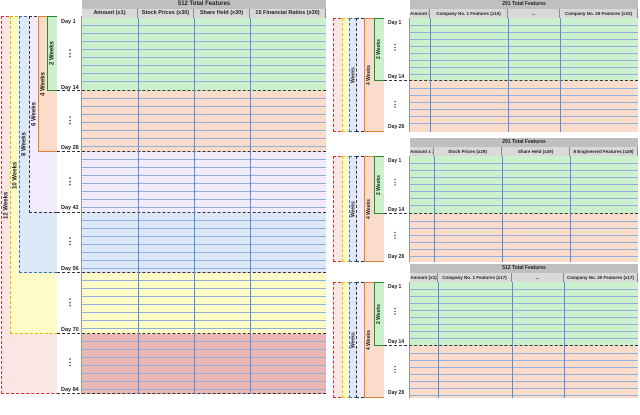 The width and height of the screenshot is (640, 415). I want to click on day-label: Day 1, so click(395, 161).